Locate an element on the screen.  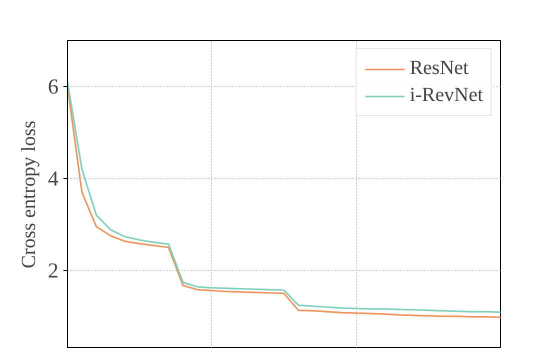
legend-label: ResNet is located at coordinates (439, 68).